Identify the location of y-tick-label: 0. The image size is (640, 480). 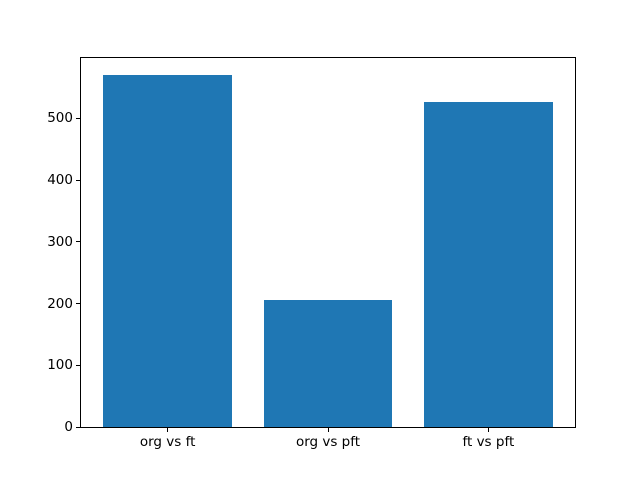
(68, 427).